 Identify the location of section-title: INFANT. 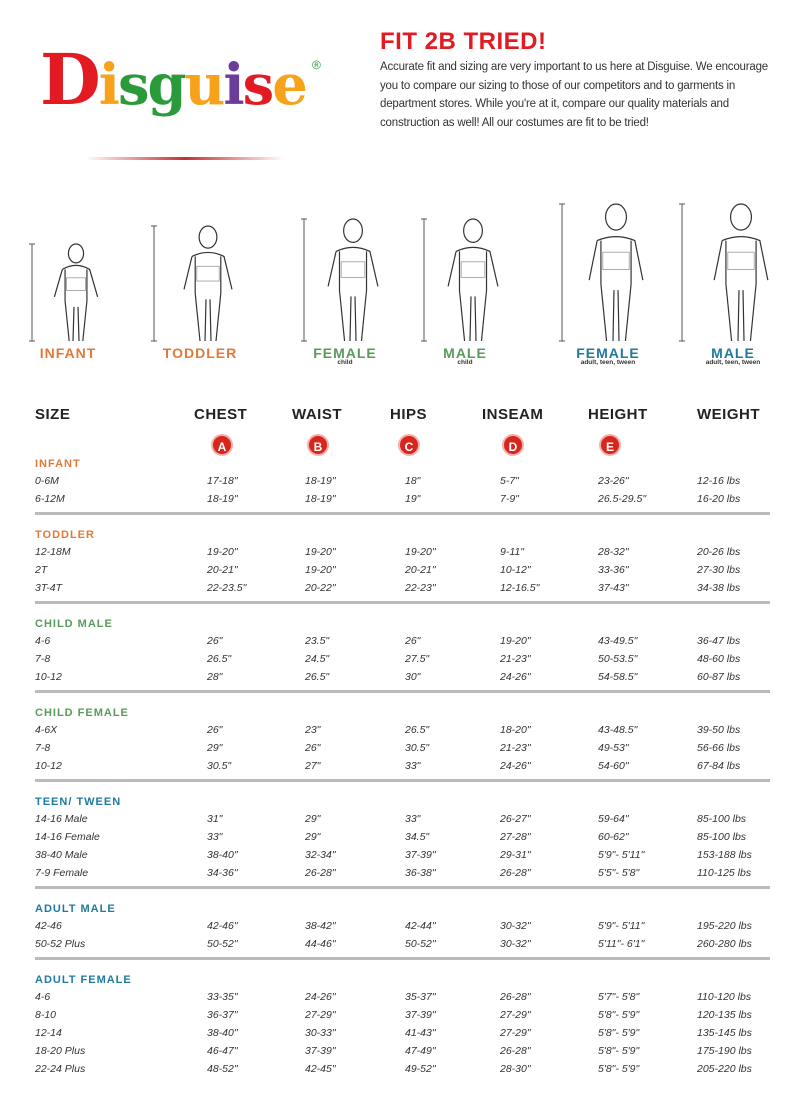
(58, 464).